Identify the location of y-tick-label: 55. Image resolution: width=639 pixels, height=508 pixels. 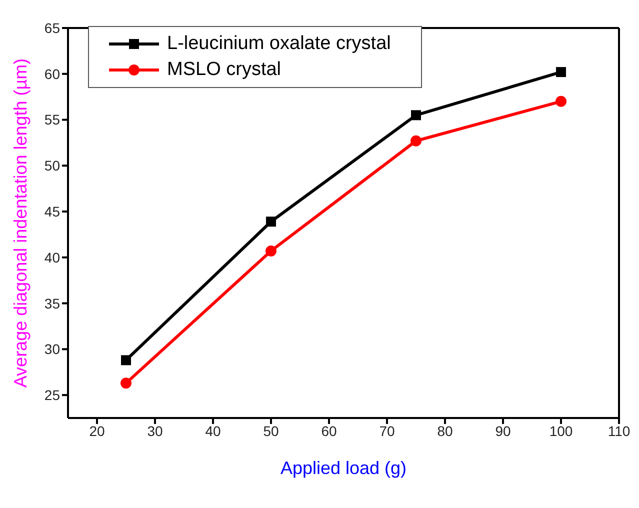
(52, 120).